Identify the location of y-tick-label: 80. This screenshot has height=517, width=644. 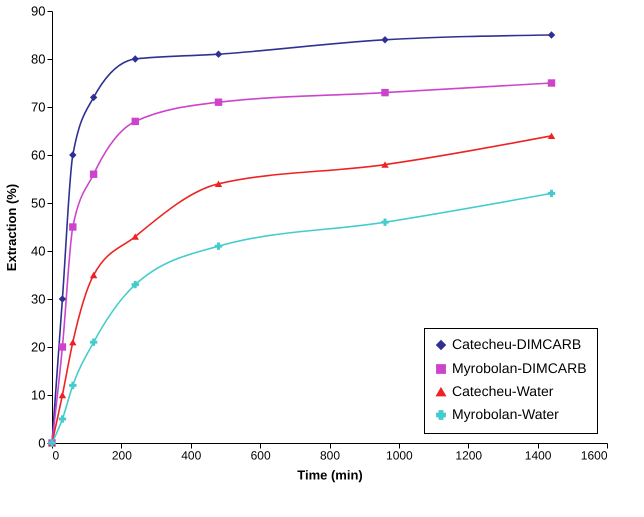
(38, 59).